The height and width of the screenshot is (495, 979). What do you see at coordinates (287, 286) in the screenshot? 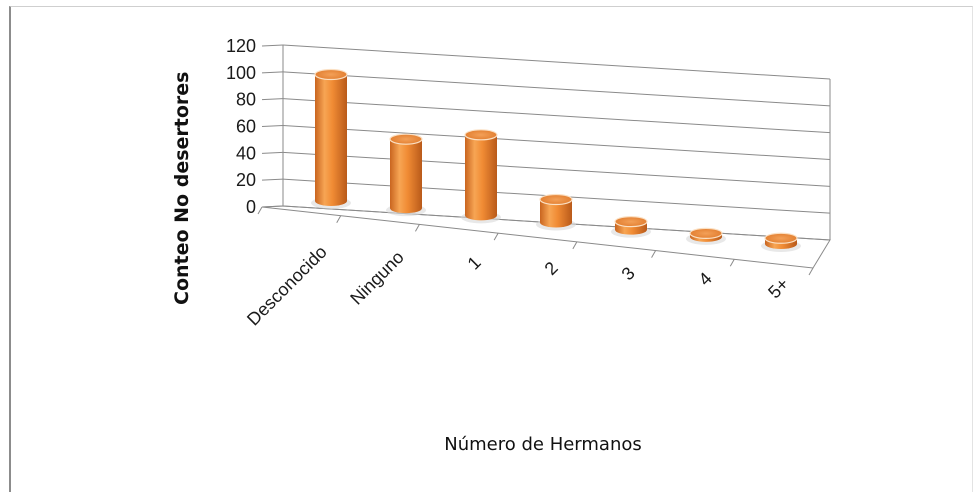
I see `x-tick-label: Desconocido` at bounding box center [287, 286].